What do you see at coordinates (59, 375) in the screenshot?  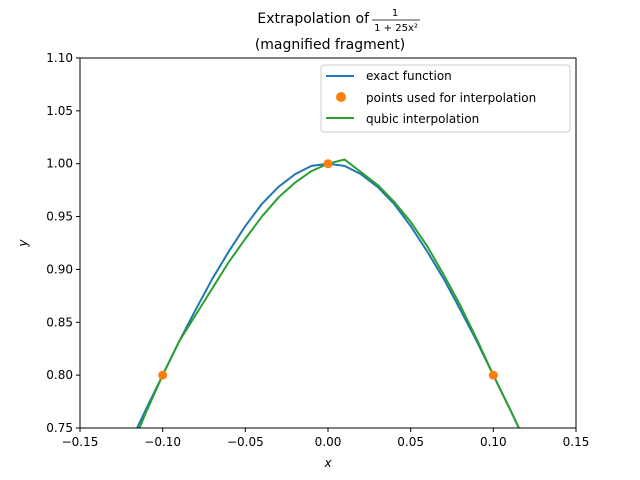 I see `y-tick-label: 0.80` at bounding box center [59, 375].